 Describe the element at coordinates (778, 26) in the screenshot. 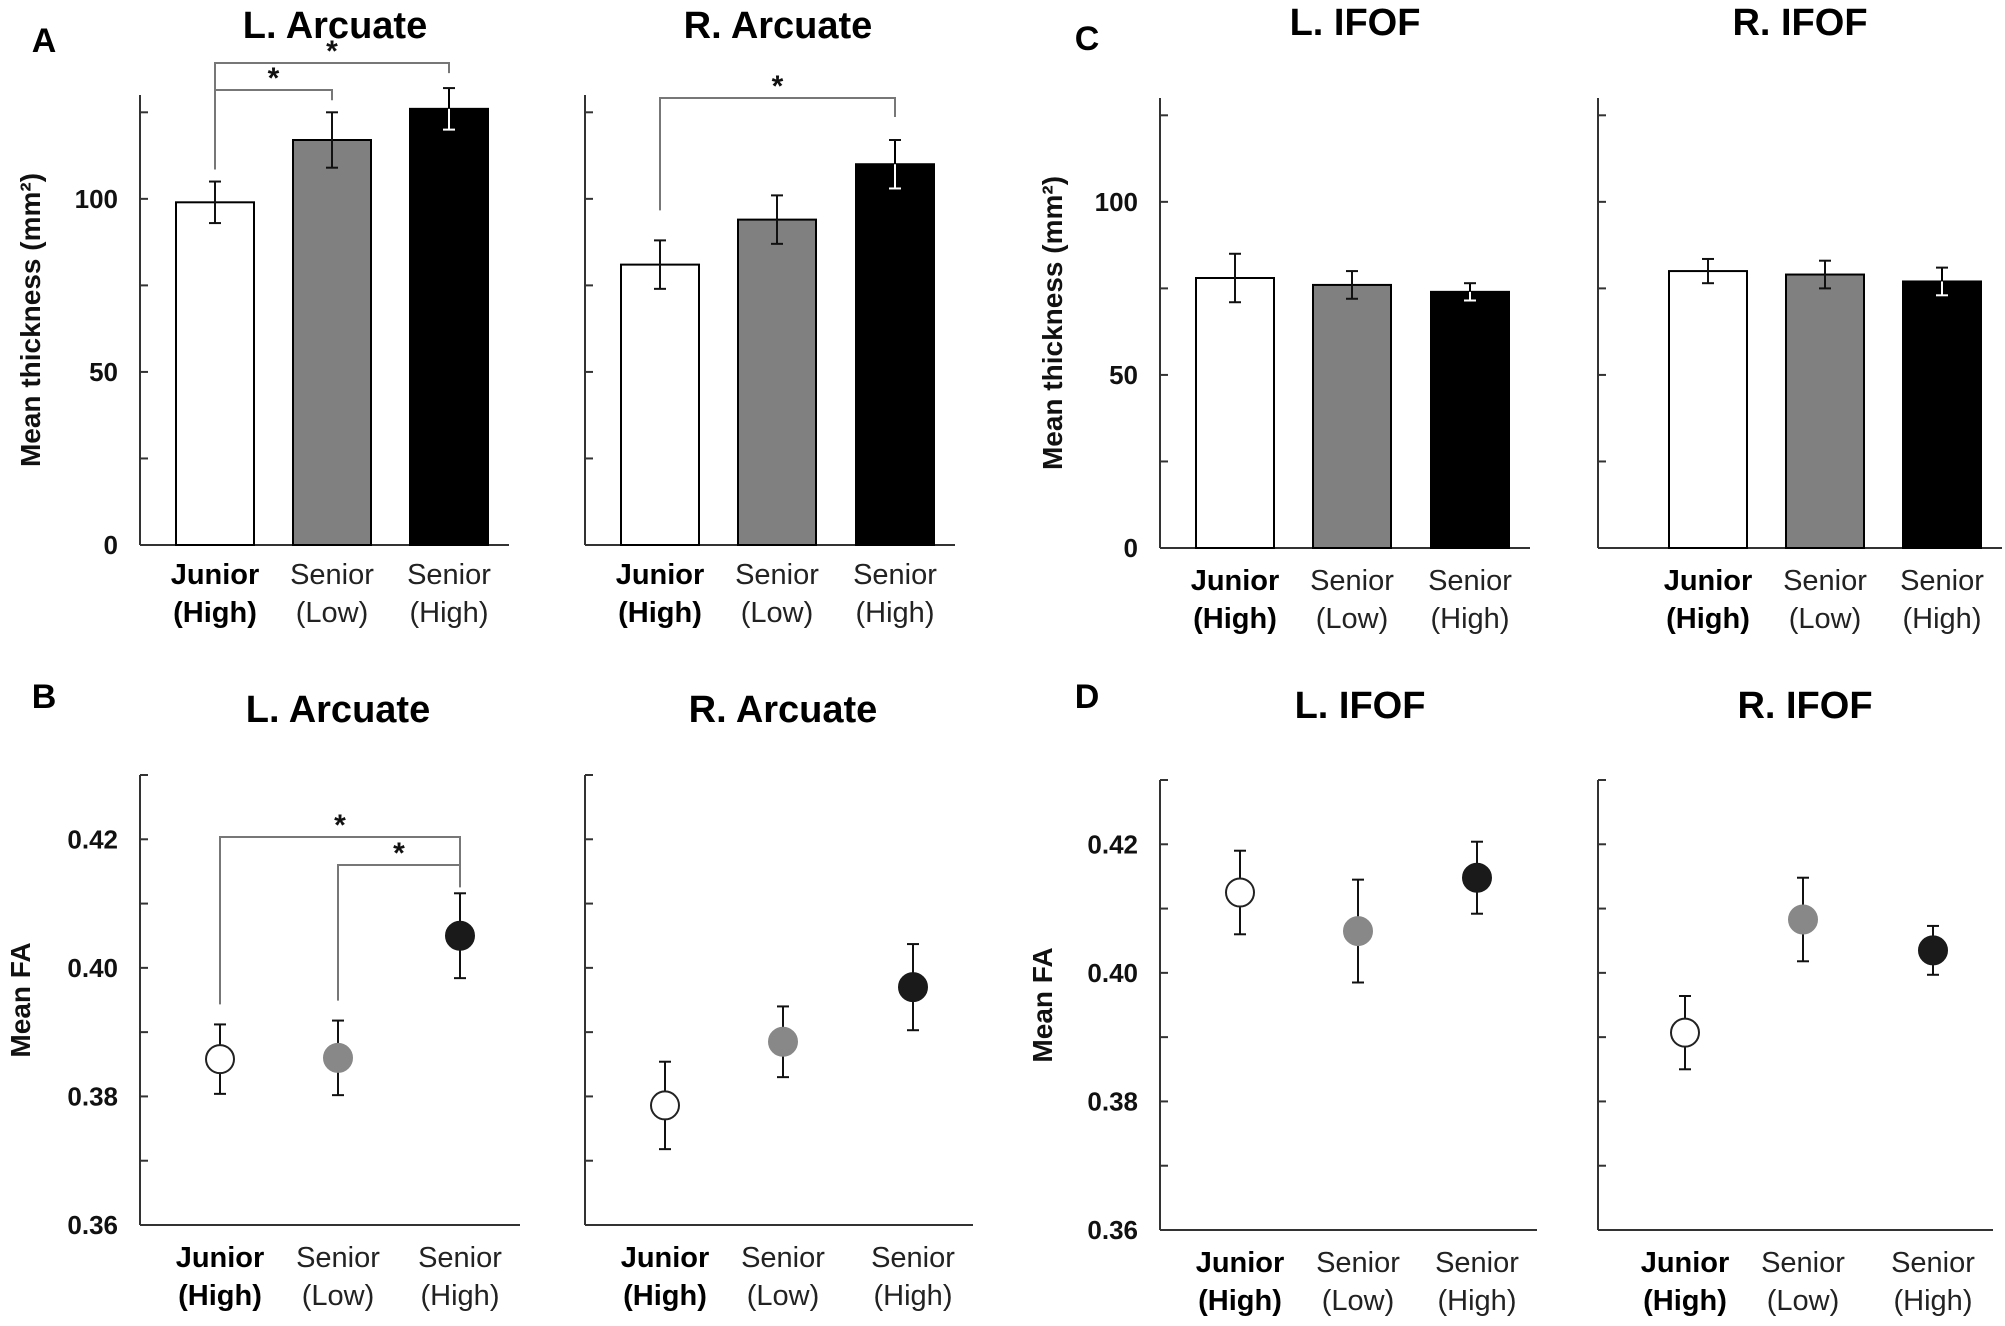

I see `panel-title: R. Arcuate` at that location.